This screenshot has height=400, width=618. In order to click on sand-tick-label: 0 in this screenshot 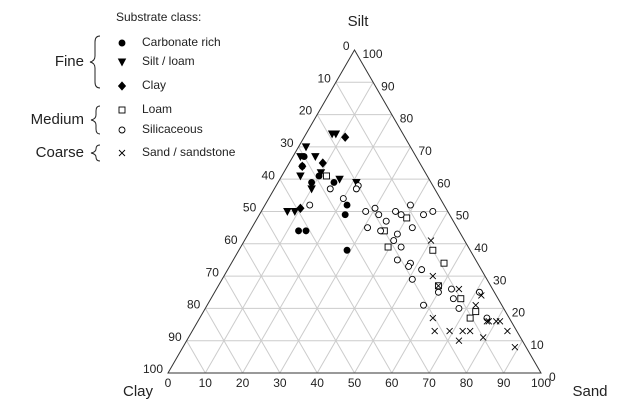, I will do `click(168, 383)`.